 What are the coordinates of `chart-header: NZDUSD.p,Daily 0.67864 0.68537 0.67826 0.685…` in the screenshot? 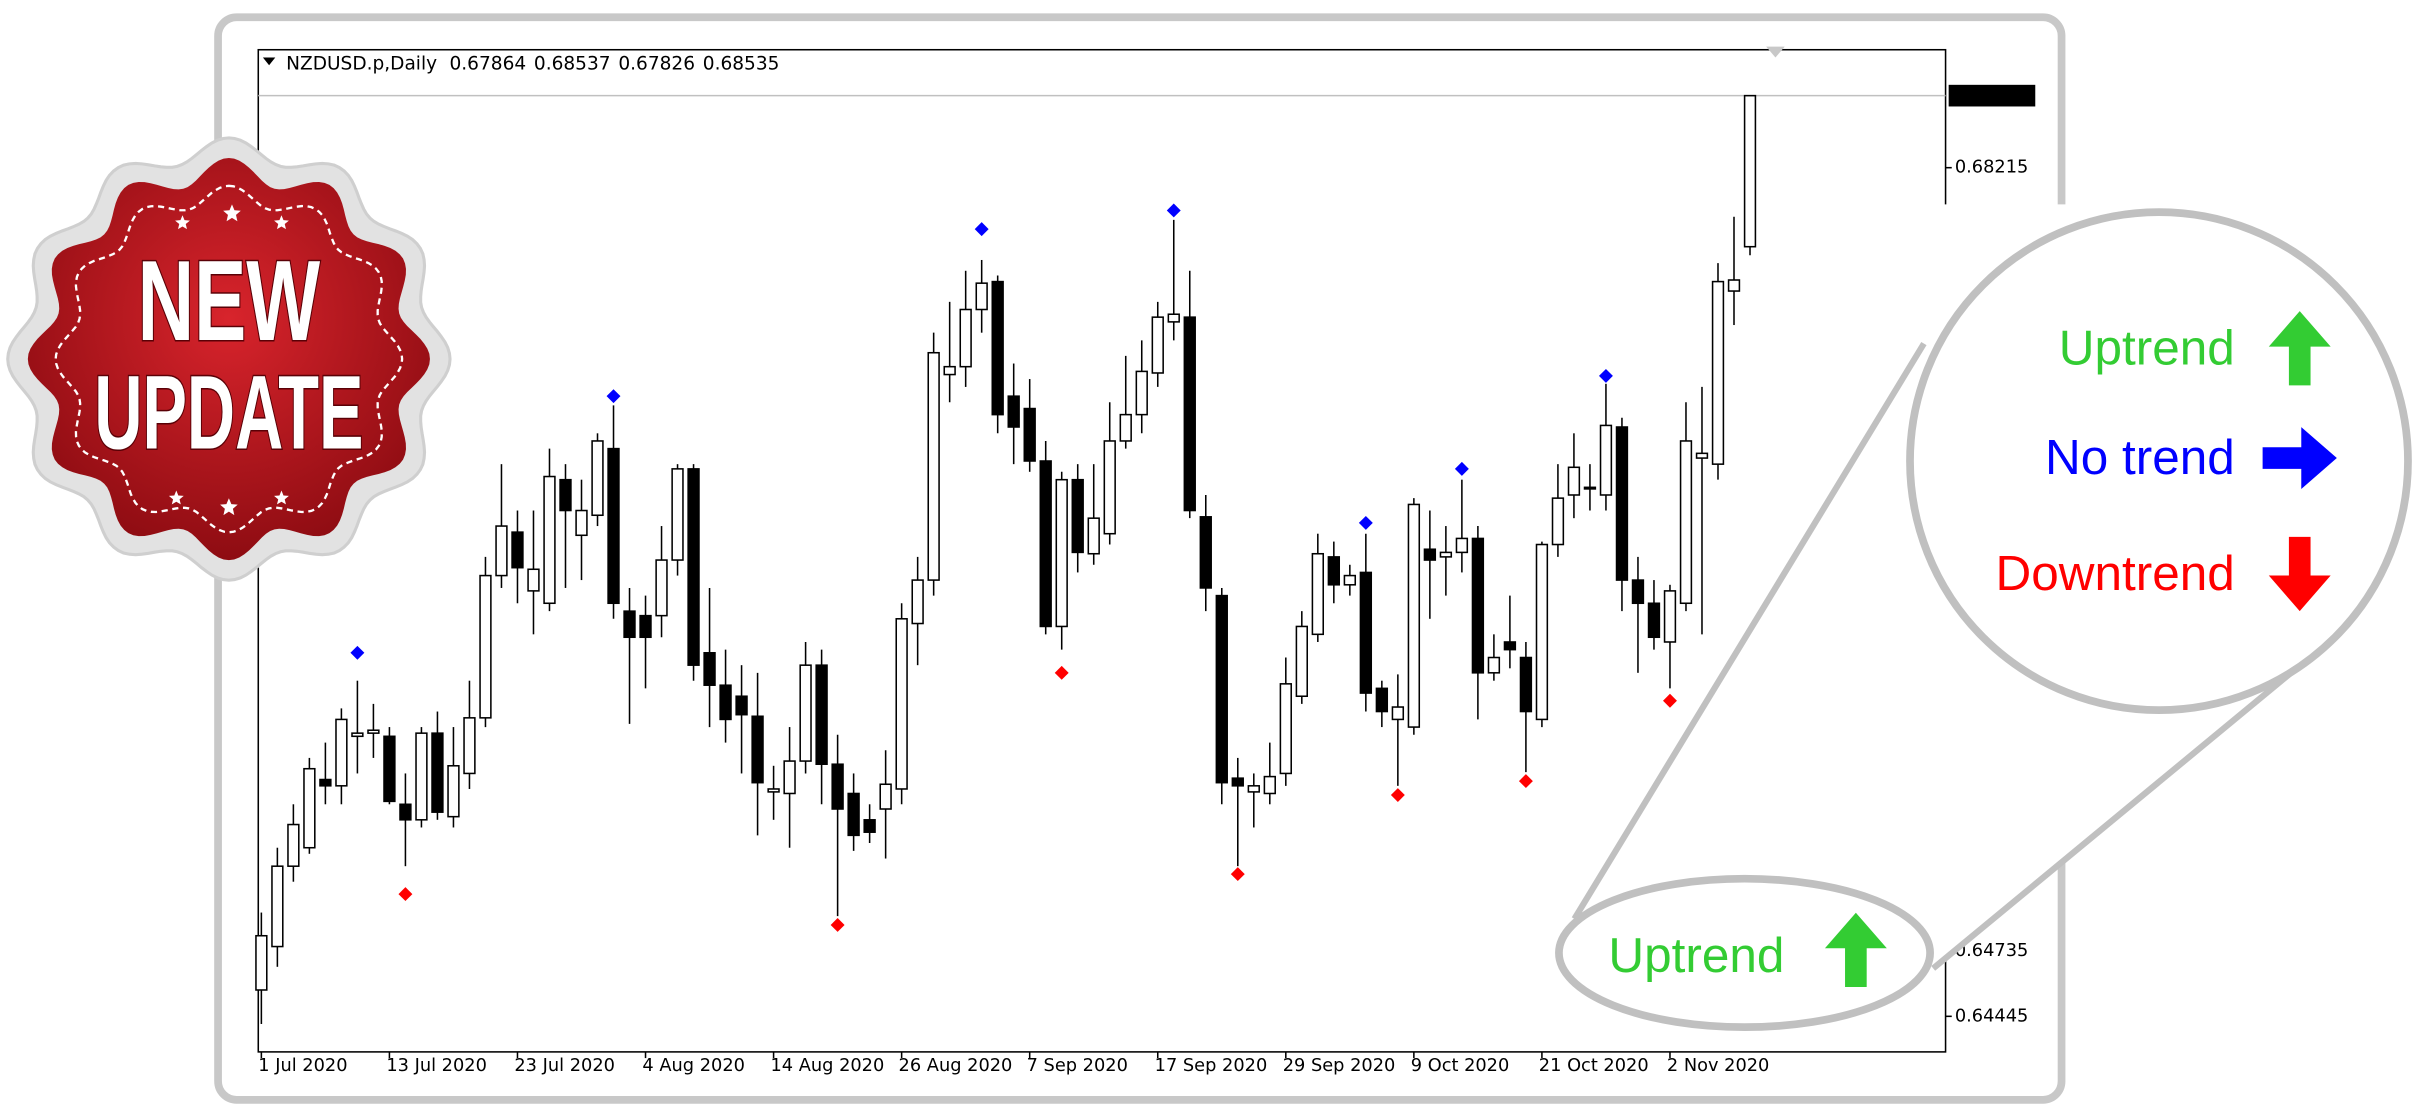 It's located at (532, 63).